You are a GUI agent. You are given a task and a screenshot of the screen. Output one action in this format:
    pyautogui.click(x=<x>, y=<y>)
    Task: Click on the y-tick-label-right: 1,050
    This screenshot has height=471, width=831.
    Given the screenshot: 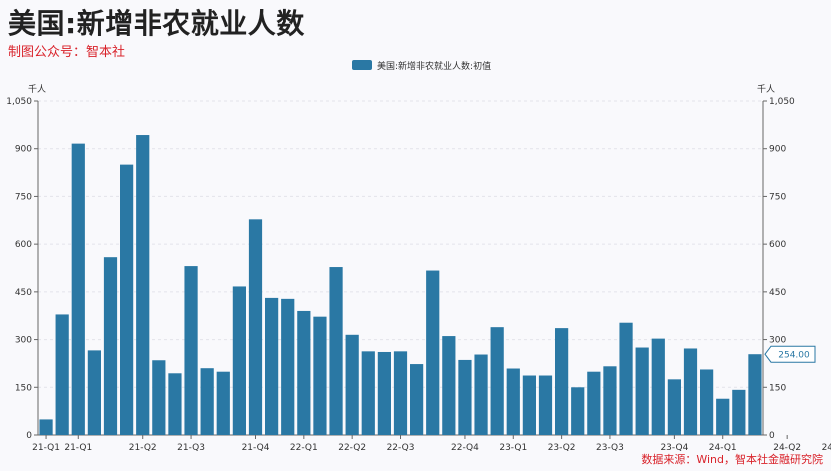 What is the action you would take?
    pyautogui.click(x=782, y=102)
    